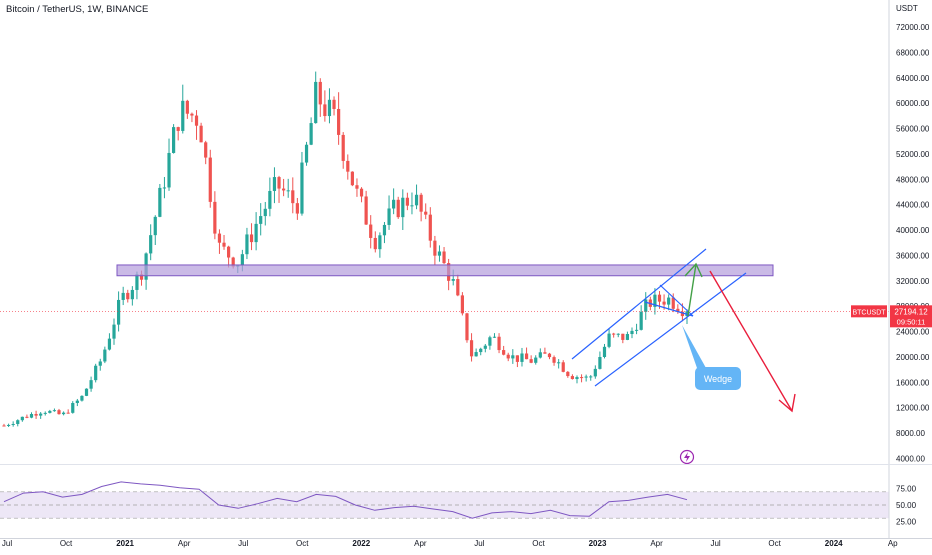  I want to click on wedge-callout-label: Wedge, so click(718, 379).